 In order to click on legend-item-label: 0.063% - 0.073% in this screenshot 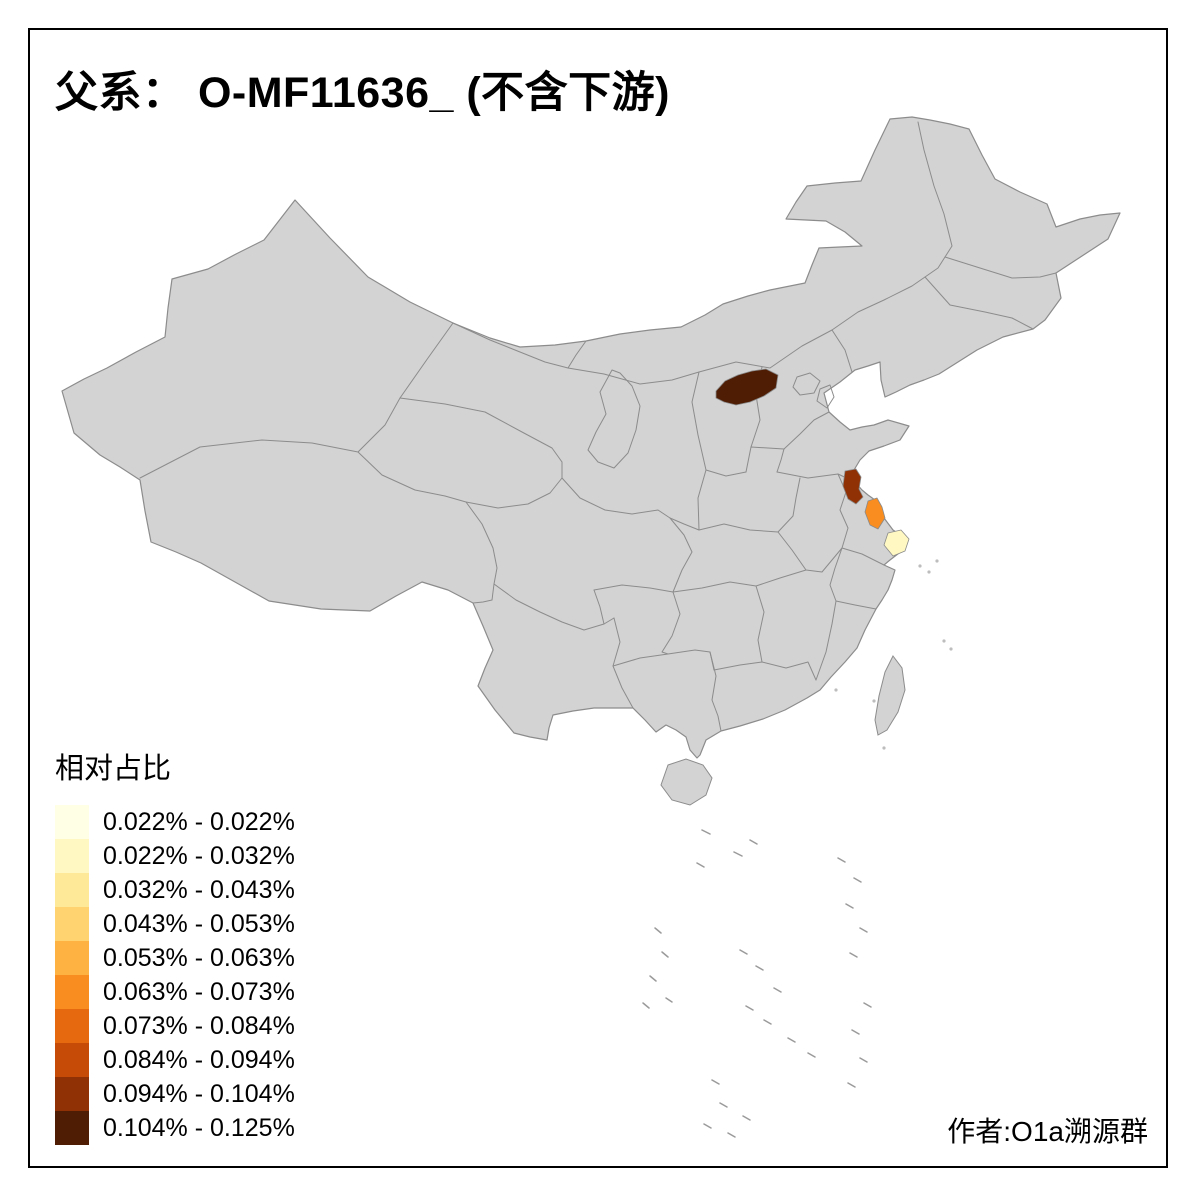, I will do `click(199, 991)`.